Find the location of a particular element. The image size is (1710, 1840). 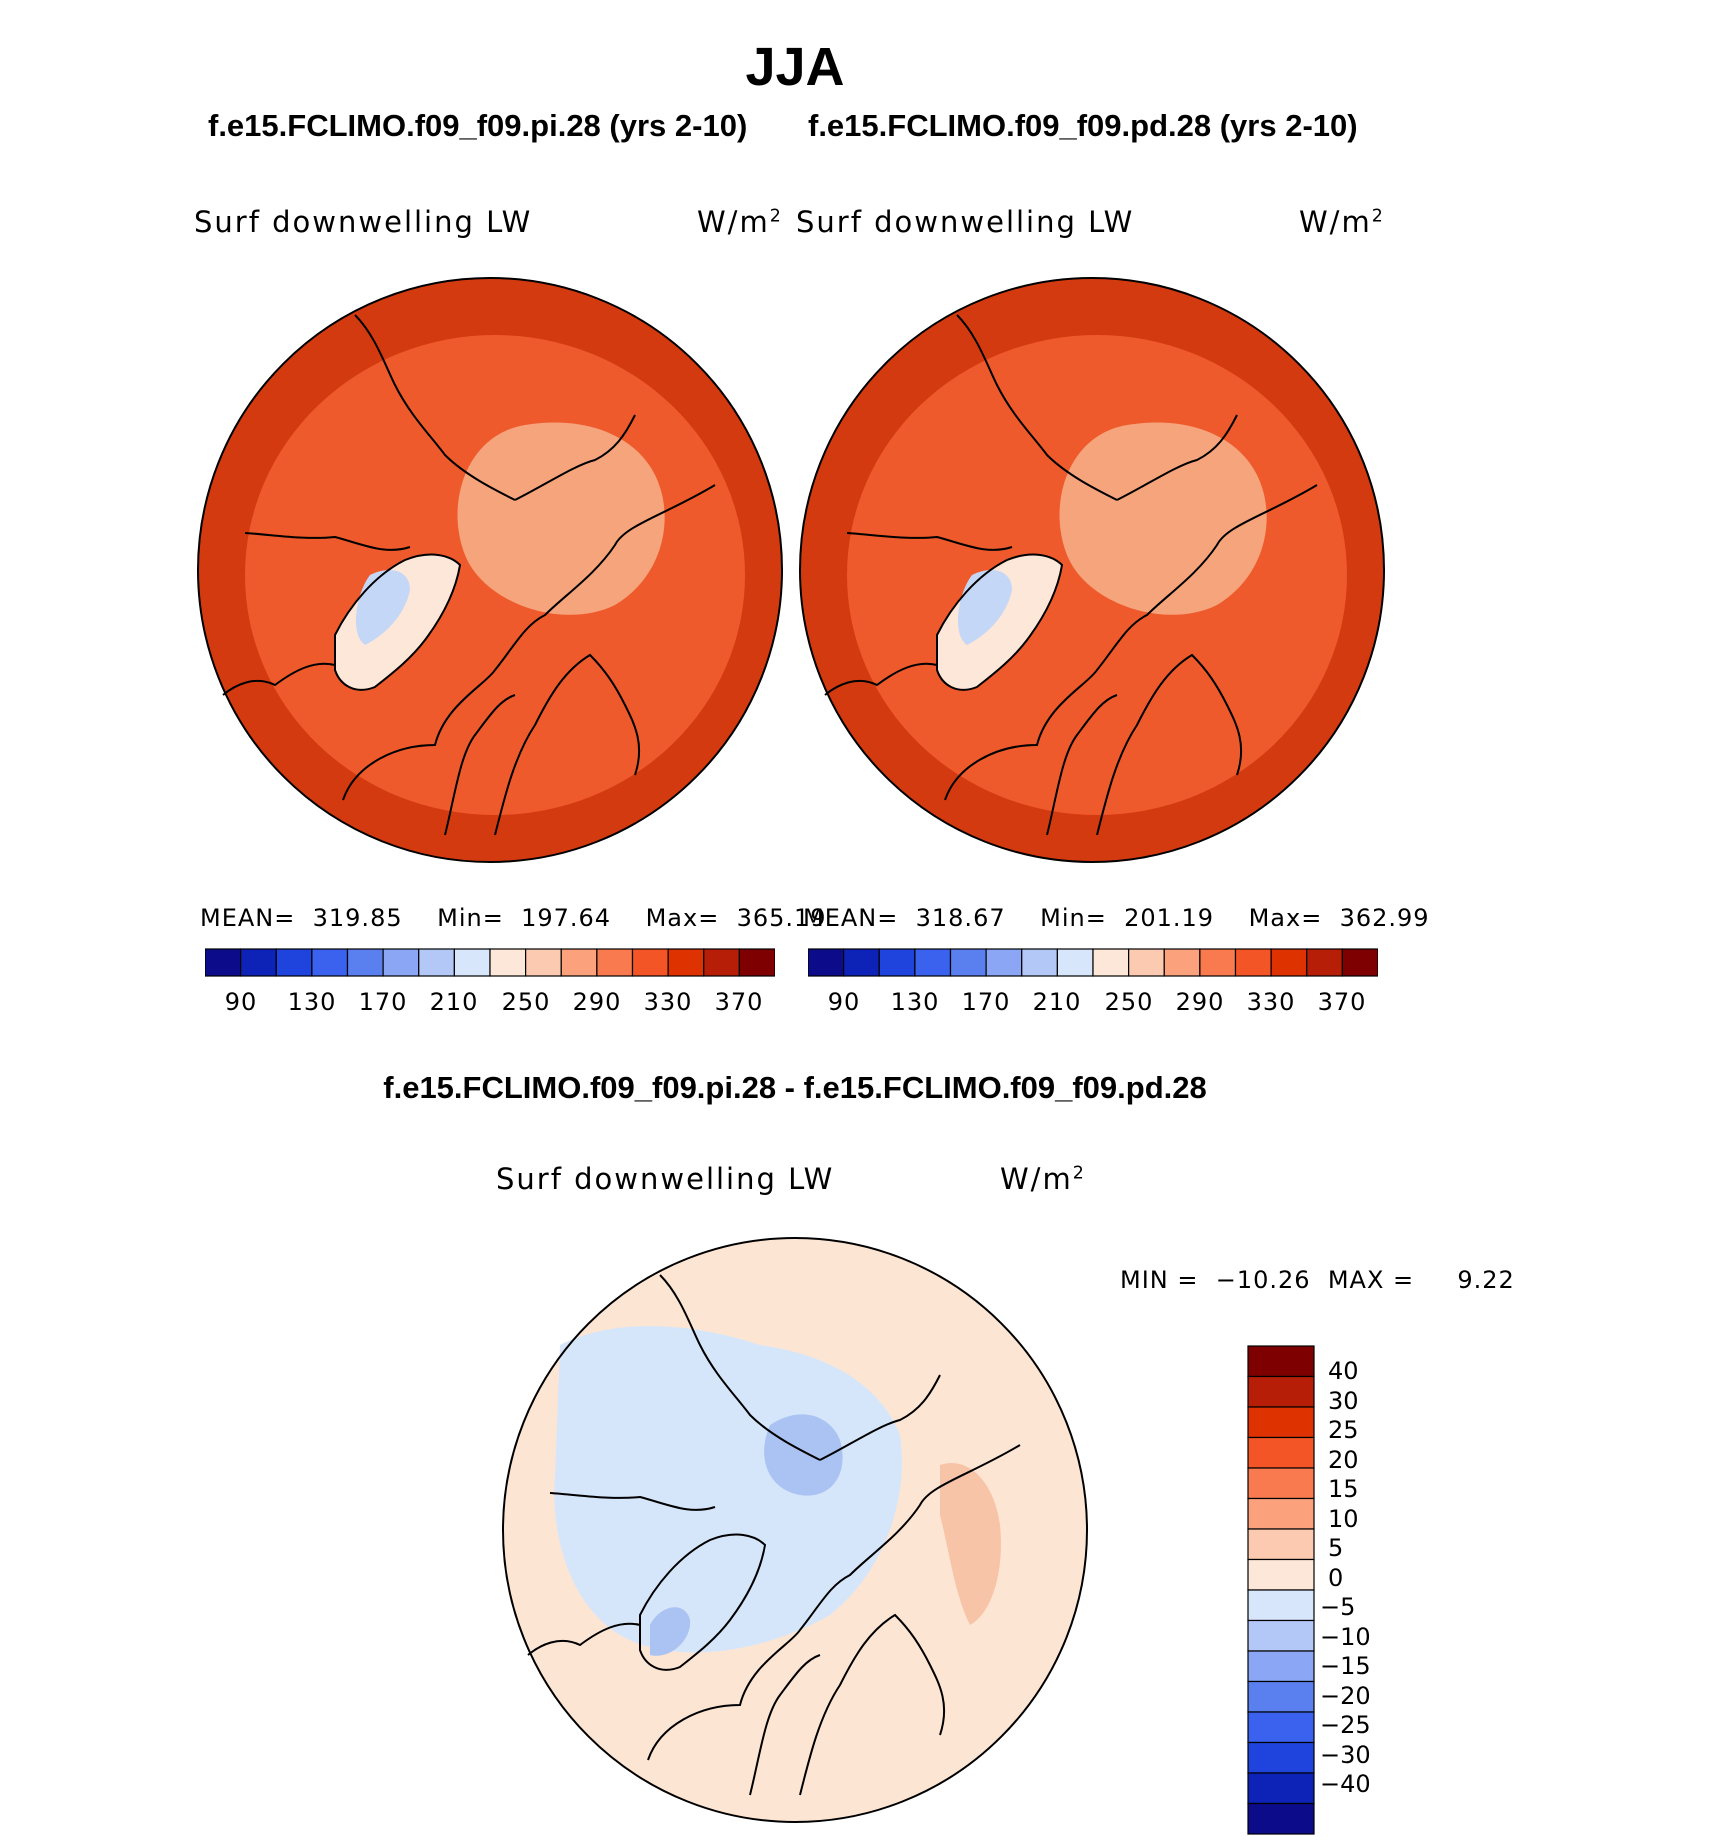

colorbar-tick: 15 is located at coordinates (1343, 1489).